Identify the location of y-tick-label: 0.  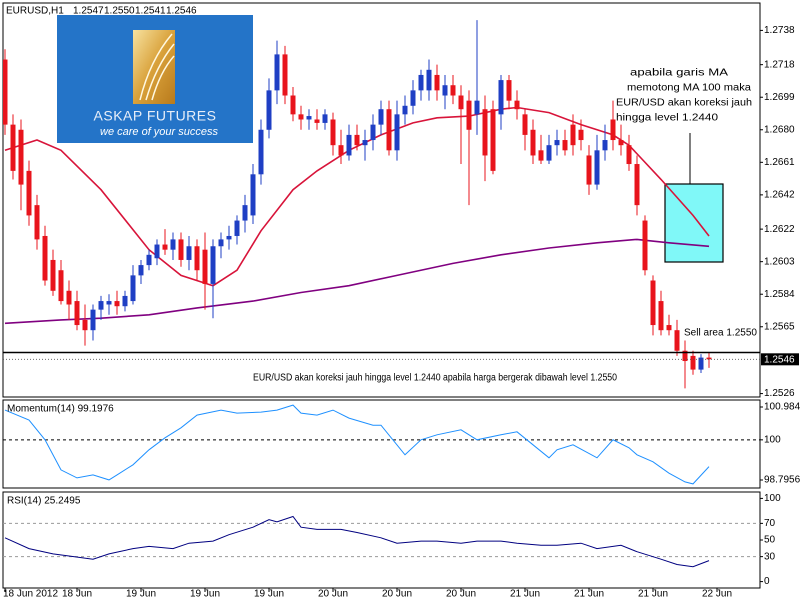
(767, 581).